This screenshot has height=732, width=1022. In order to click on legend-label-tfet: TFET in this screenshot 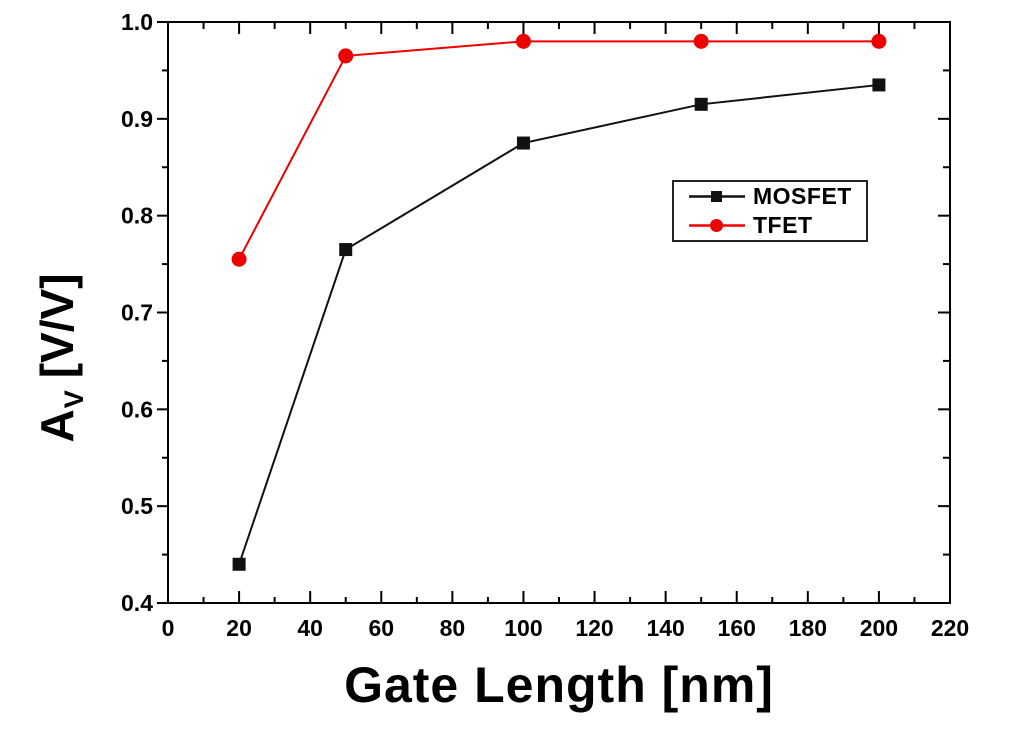, I will do `click(783, 225)`.